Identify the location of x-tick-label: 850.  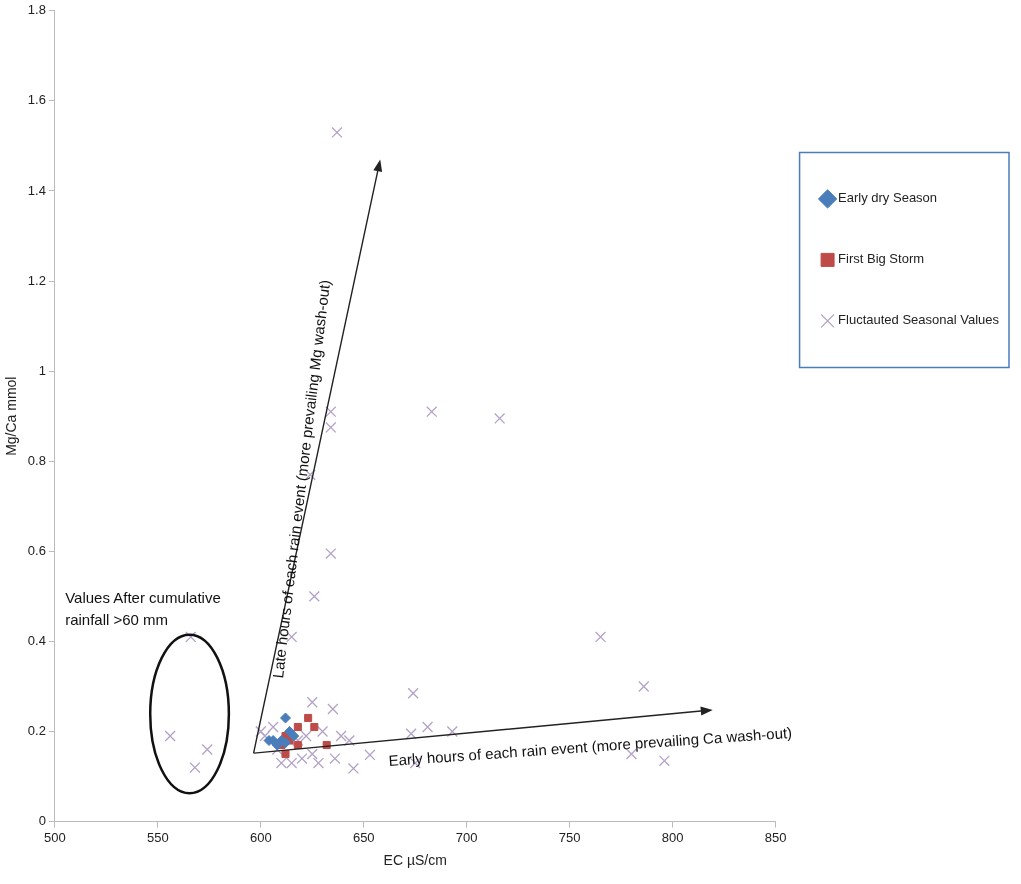
(775, 837).